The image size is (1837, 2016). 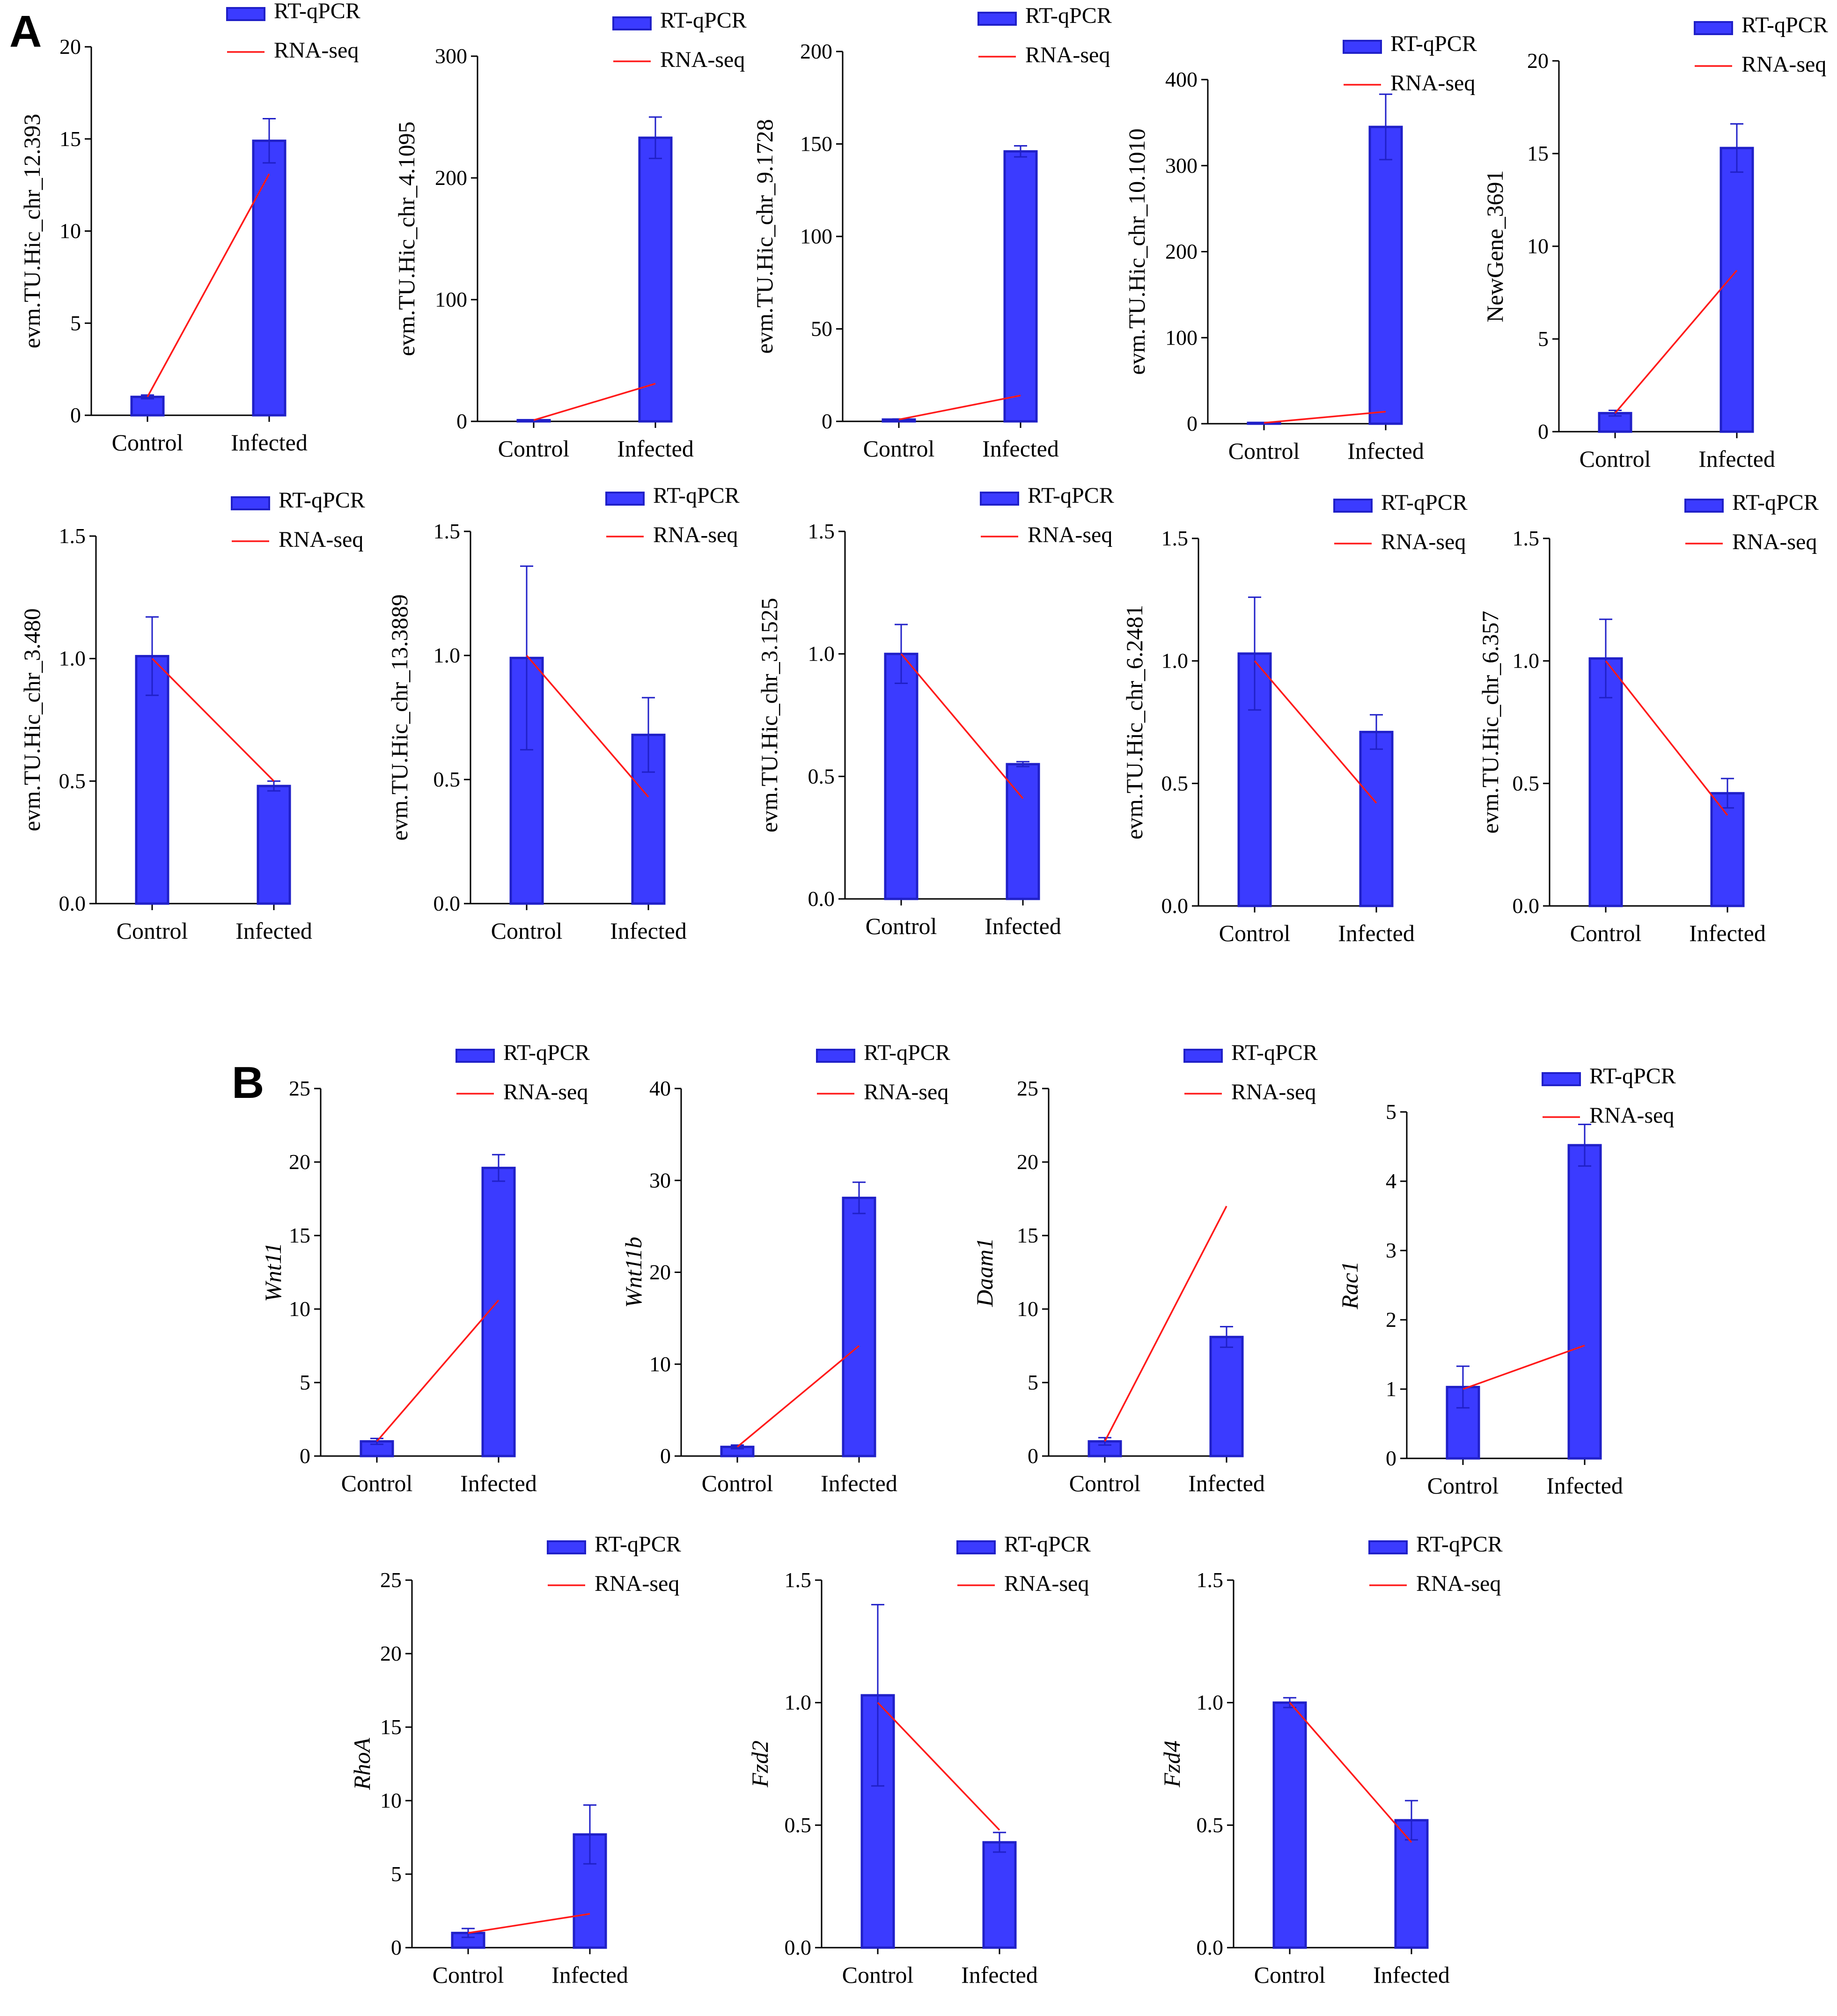 I want to click on y-axis-label: evm.TU.Hic_chr_9.1728, so click(x=764, y=236).